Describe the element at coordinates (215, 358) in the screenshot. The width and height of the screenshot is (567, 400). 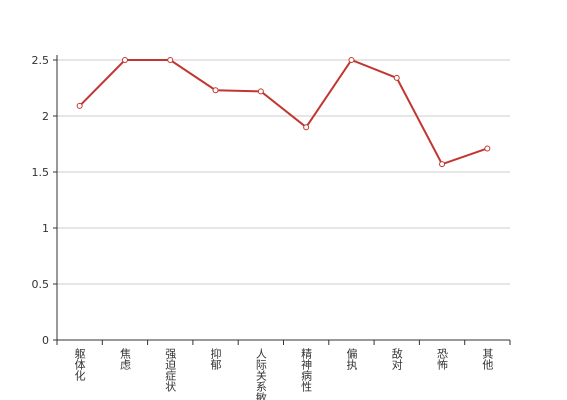
I see `x-tick-label: 抑郁` at that location.